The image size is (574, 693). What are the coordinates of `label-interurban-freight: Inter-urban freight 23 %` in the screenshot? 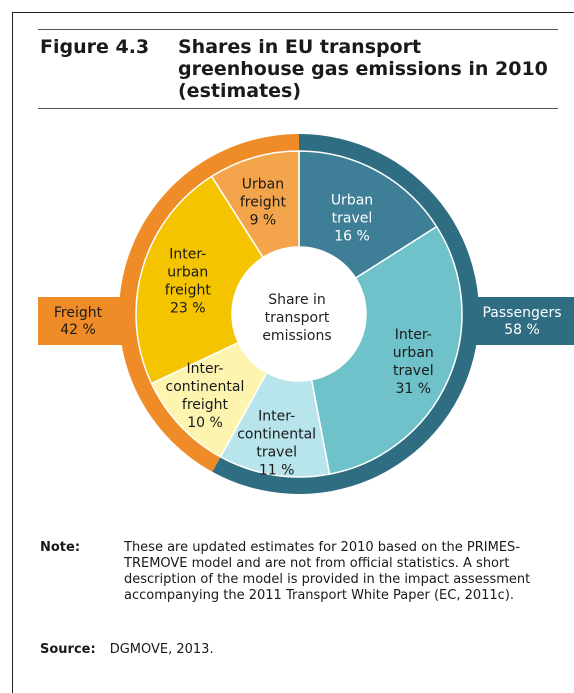 It's located at (188, 282).